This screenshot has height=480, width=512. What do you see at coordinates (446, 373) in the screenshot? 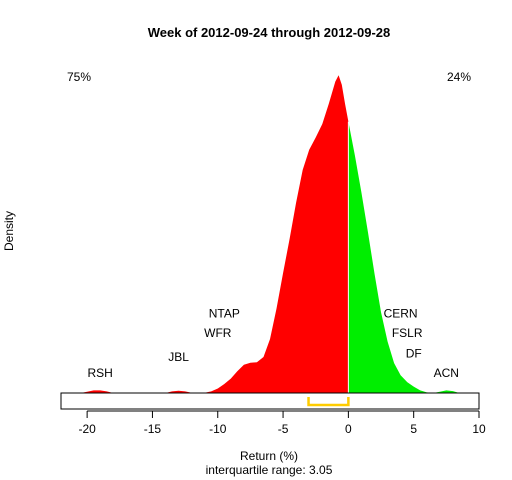
I see `annotation-acn: ACN` at bounding box center [446, 373].